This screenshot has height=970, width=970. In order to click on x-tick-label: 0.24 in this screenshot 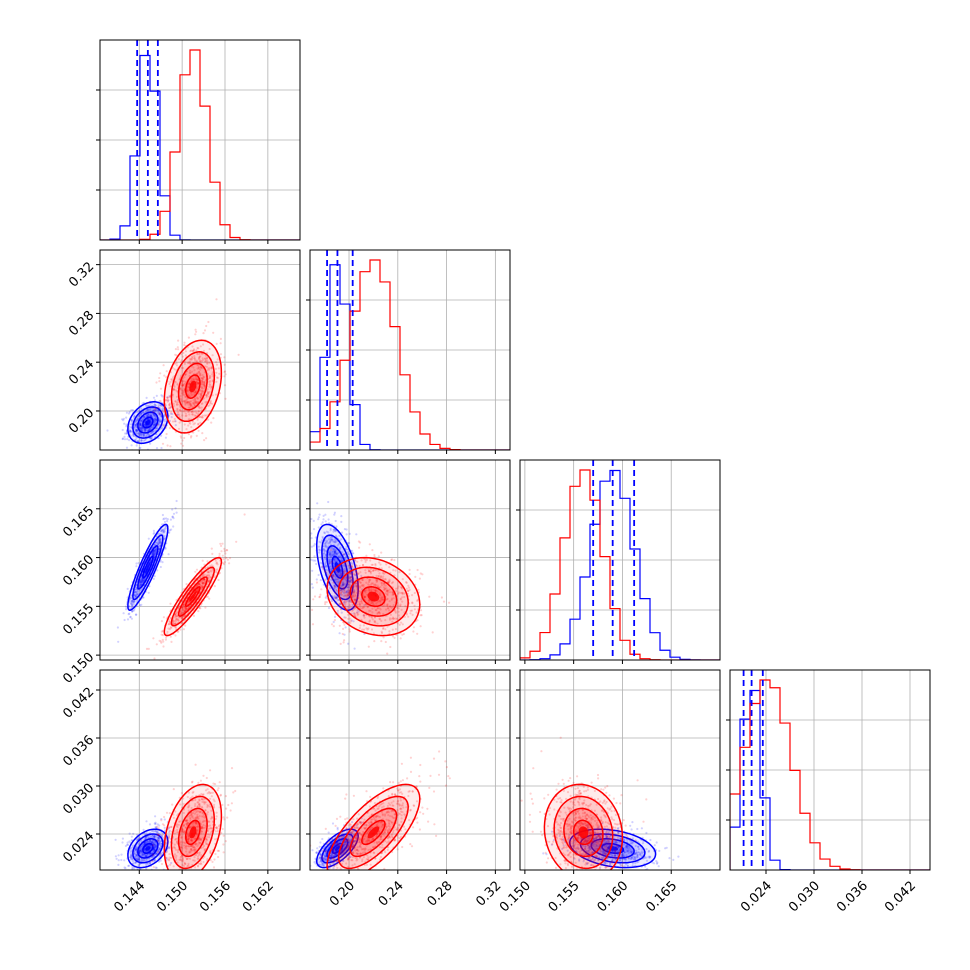, I will do `click(391, 893)`.